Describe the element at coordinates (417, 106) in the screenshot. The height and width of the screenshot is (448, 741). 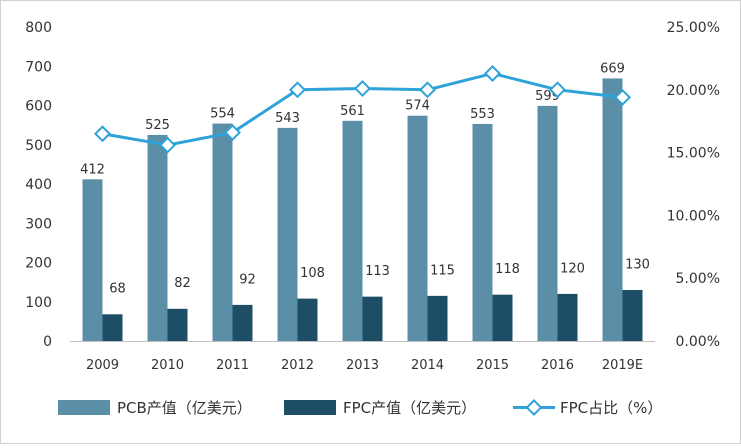
I see `pcb-data-label: 574` at that location.